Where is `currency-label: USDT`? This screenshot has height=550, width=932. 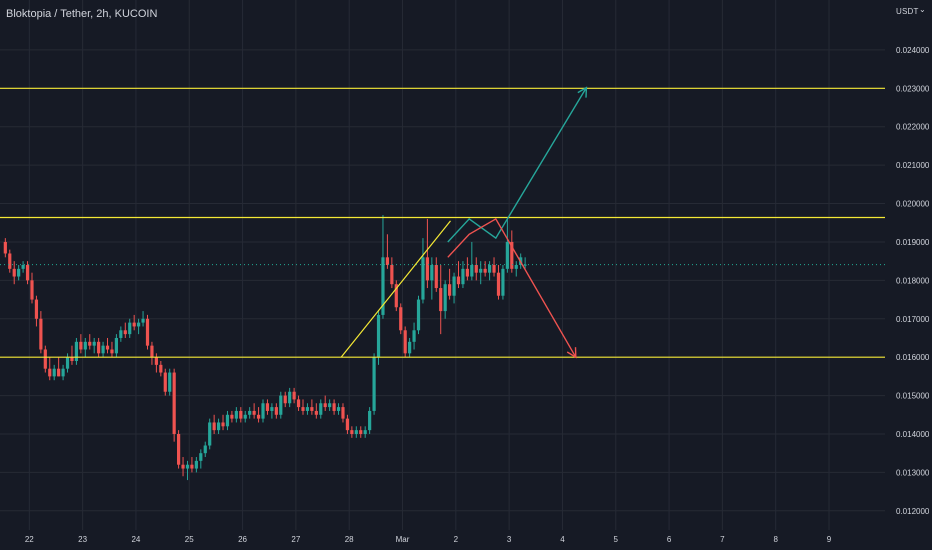 currency-label: USDT is located at coordinates (907, 11).